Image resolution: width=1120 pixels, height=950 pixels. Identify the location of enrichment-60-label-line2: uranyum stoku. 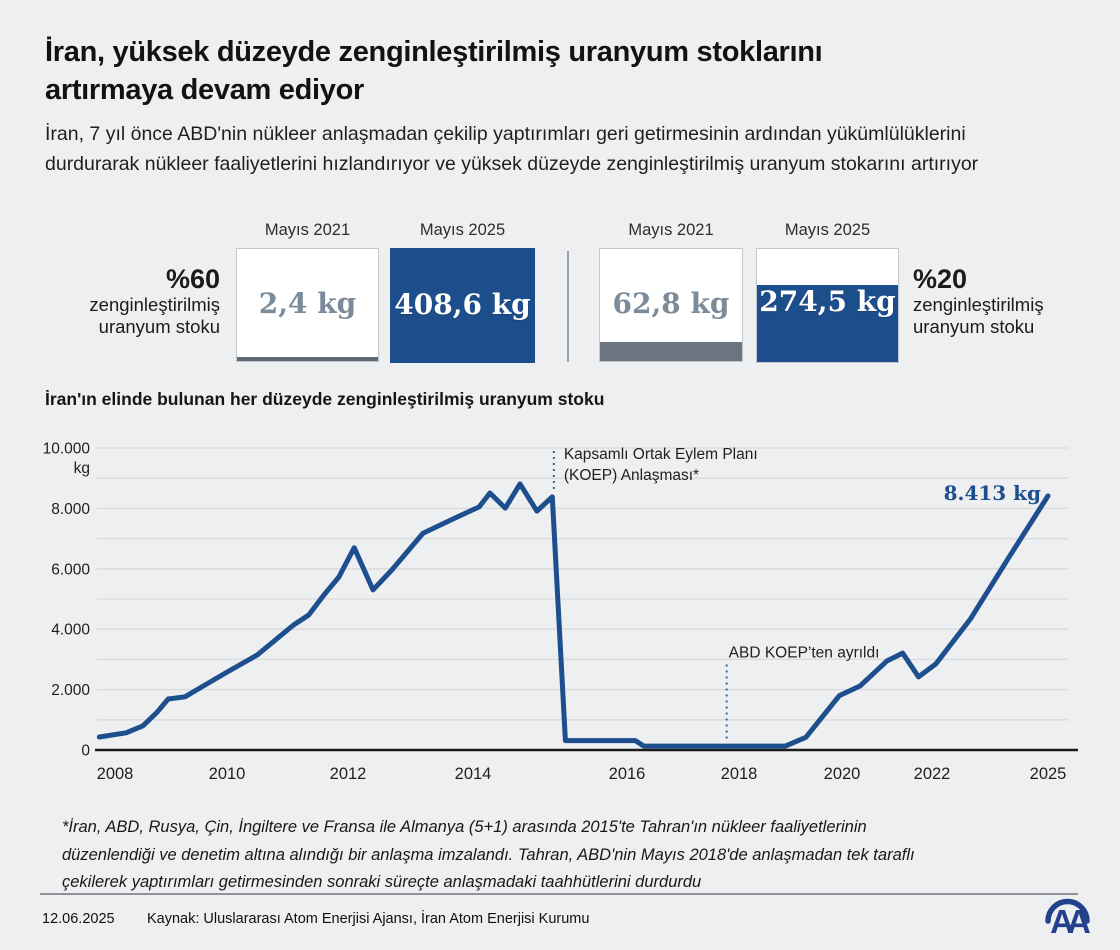
(159, 326).